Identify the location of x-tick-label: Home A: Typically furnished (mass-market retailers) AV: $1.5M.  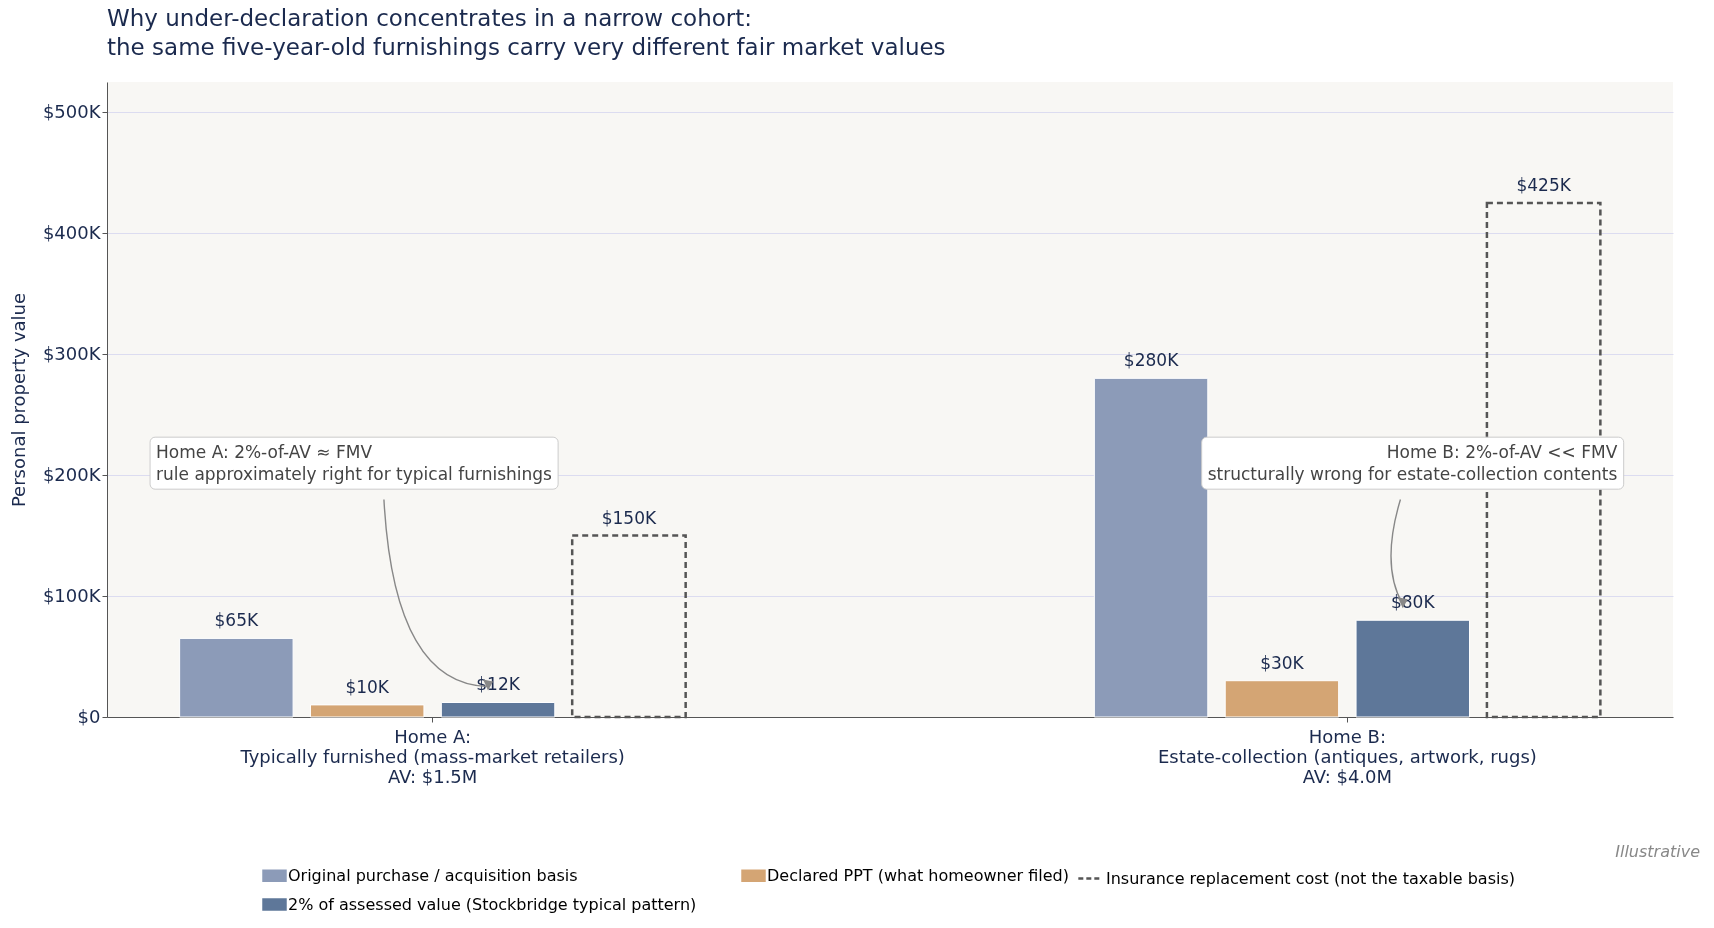
(432, 756).